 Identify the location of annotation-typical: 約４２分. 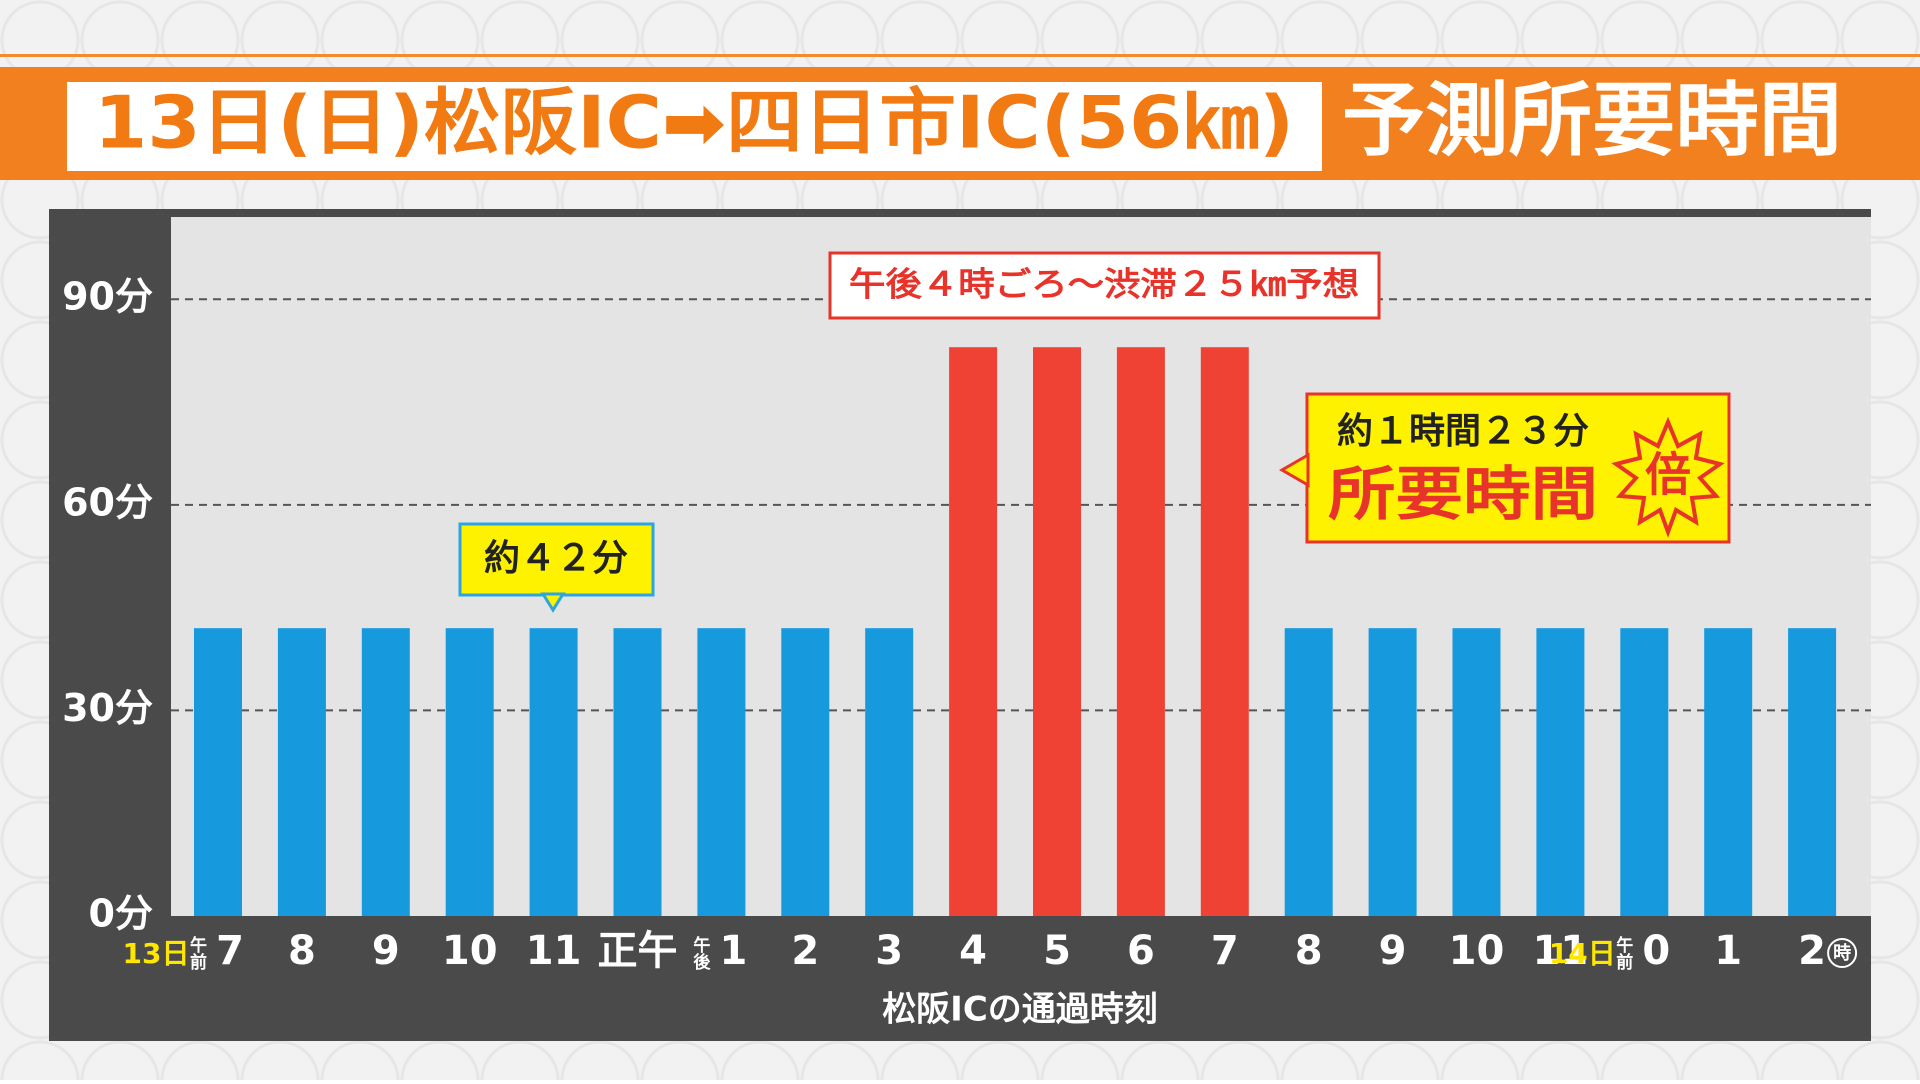
(556, 558).